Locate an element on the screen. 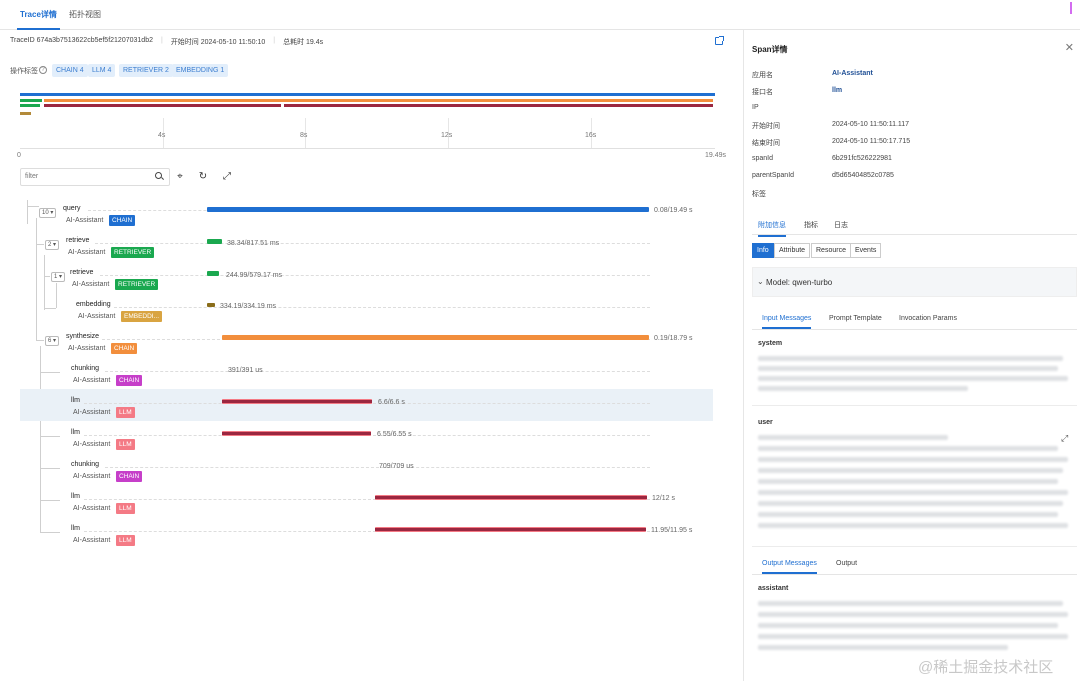  filter-input: filter is located at coordinates (95, 177).